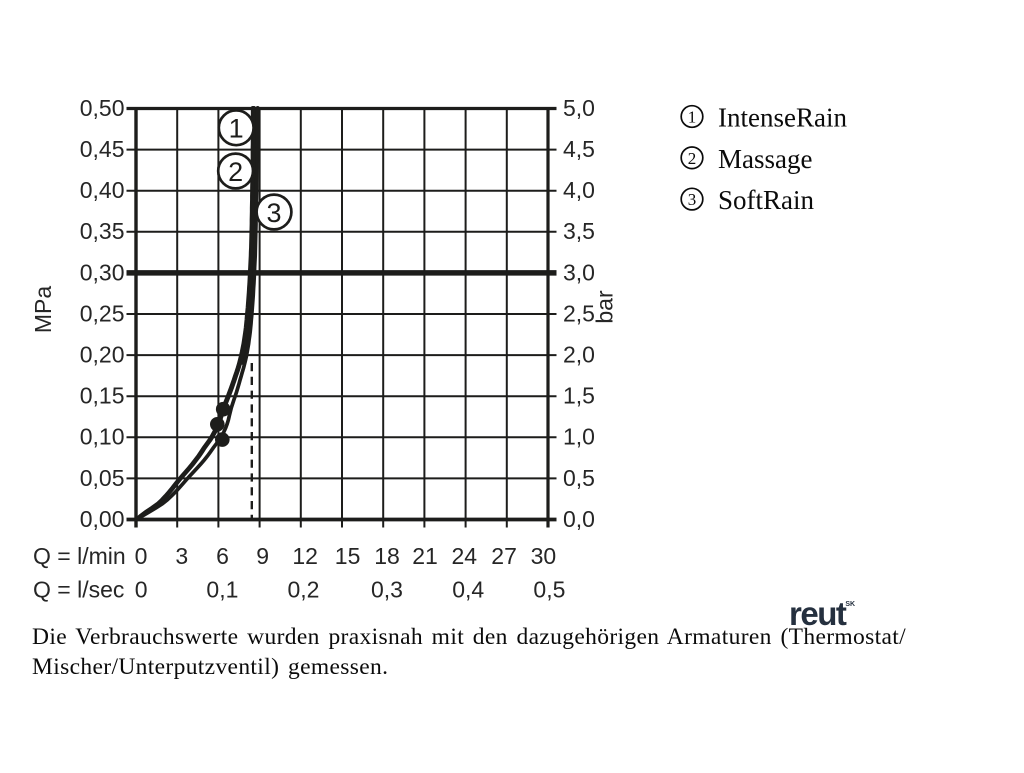 The height and width of the screenshot is (773, 1024). I want to click on svg-text: 0,15, so click(102, 396).